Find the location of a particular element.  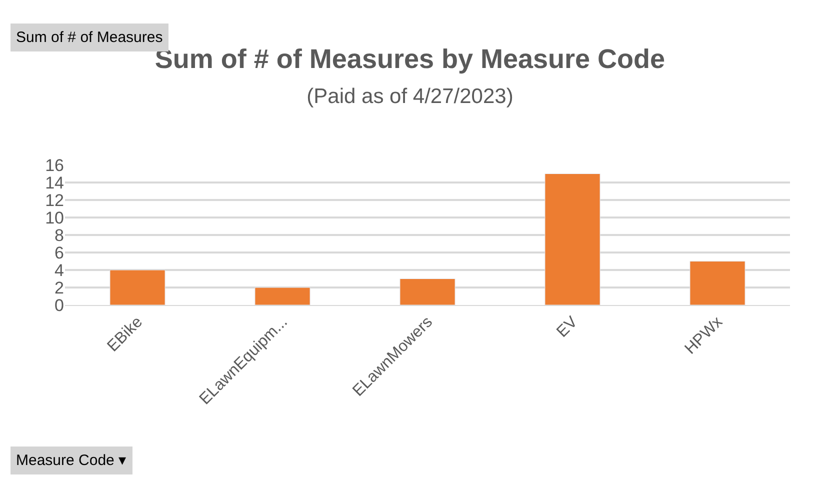

chart-subtitle: (Paid as of 4/27/2023) is located at coordinates (410, 96).